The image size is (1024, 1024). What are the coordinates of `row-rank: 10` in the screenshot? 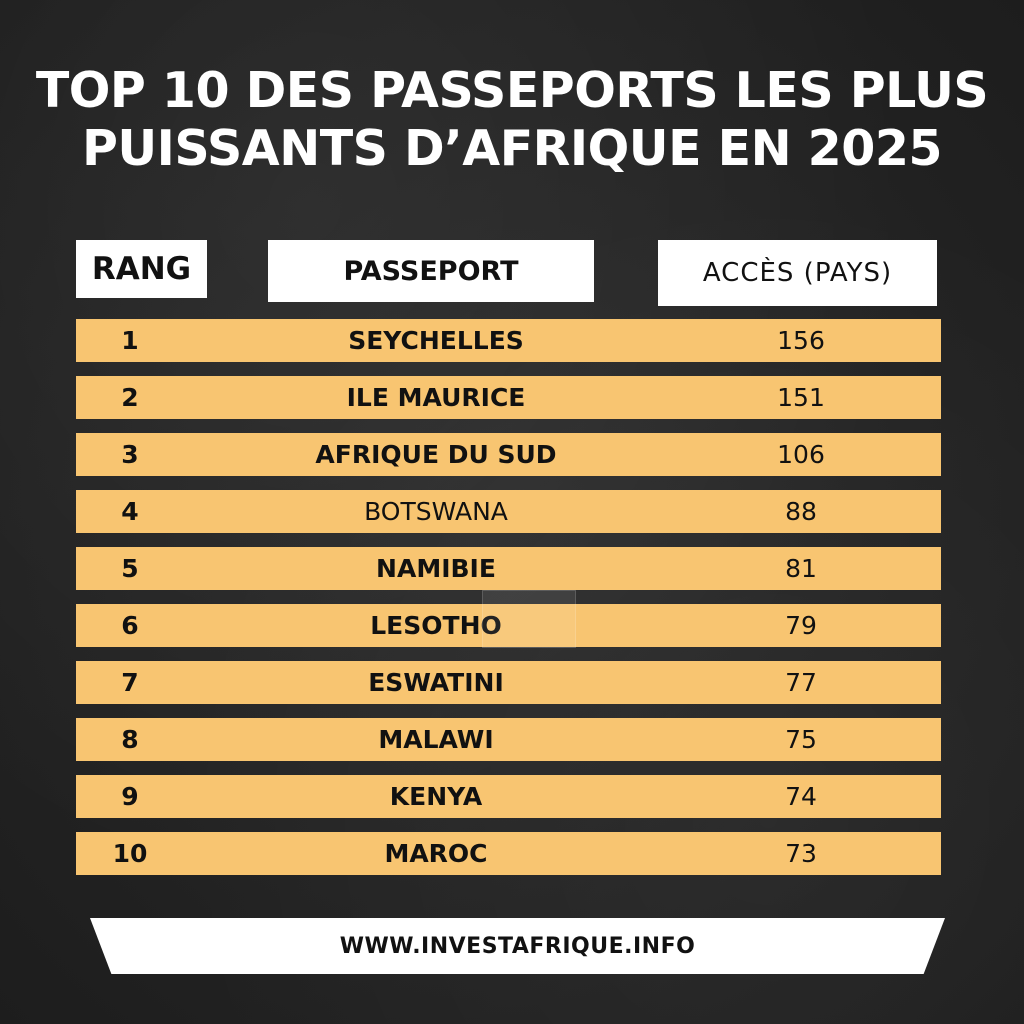 It's located at (130, 853).